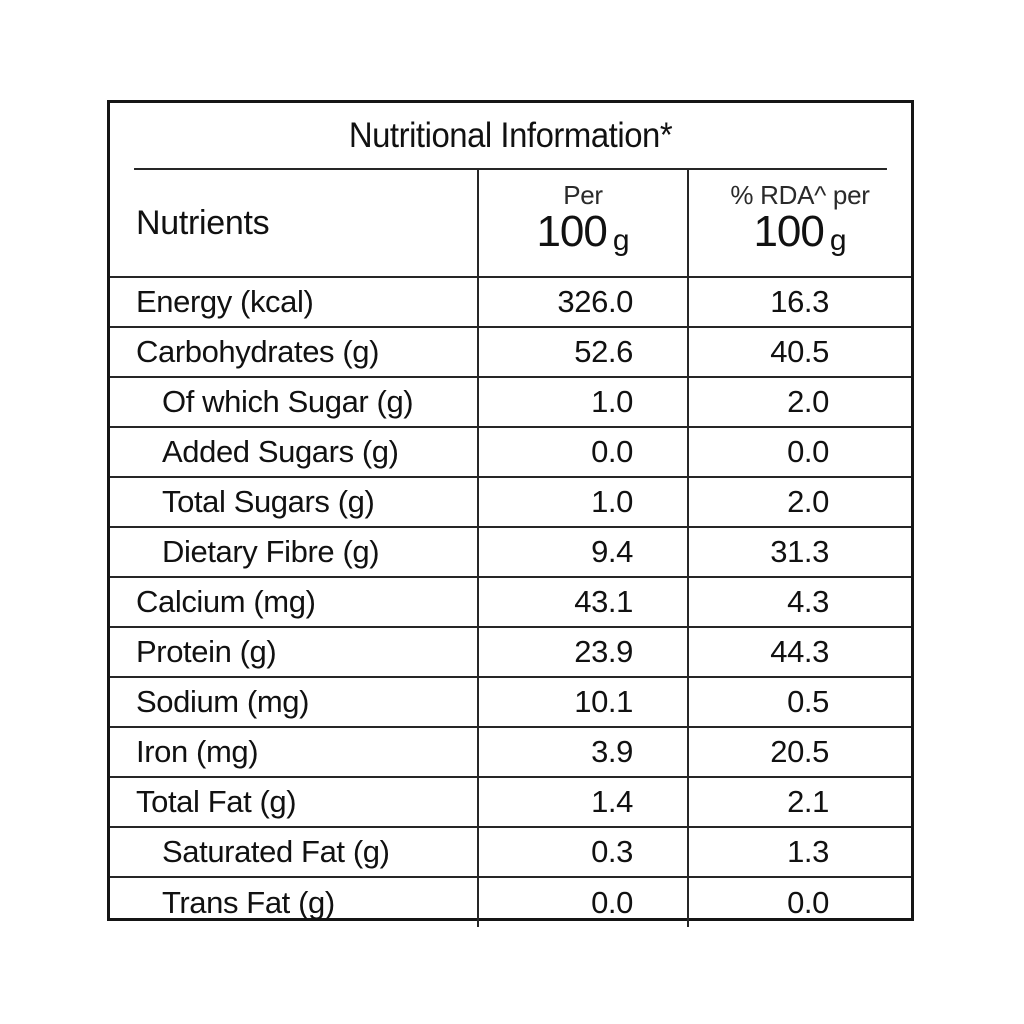 The width and height of the screenshot is (1024, 1024). What do you see at coordinates (582, 552) in the screenshot?
I see `per-100g-value: 9.4` at bounding box center [582, 552].